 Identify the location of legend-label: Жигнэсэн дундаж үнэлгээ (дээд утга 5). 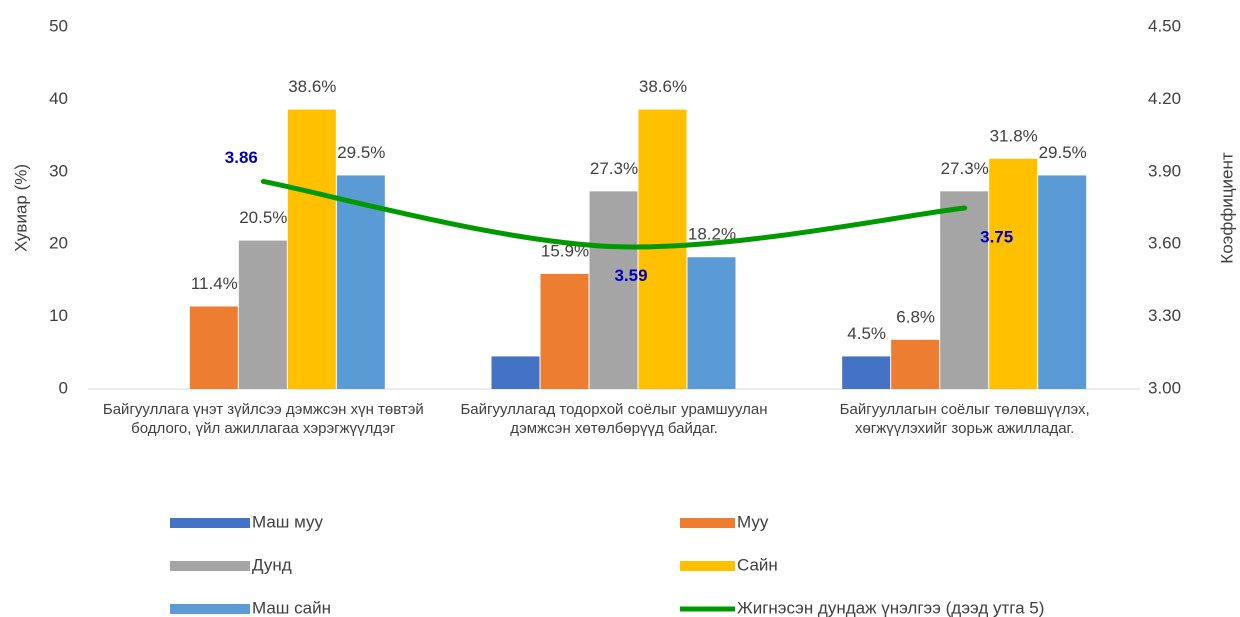
(890, 607).